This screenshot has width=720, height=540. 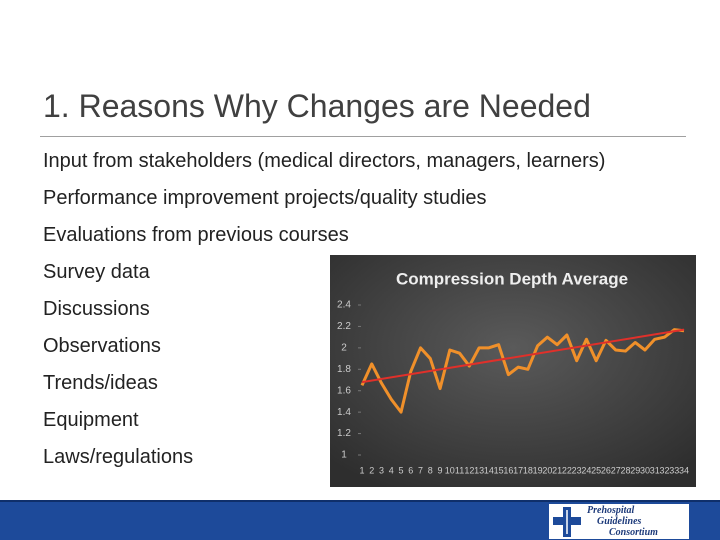 I want to click on x-tick-label: 16, so click(x=508, y=470).